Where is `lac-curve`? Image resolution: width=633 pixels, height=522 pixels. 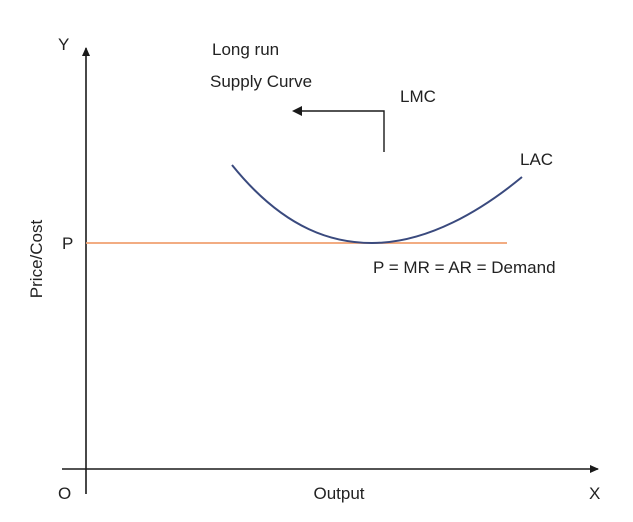
lac-curve is located at coordinates (377, 204).